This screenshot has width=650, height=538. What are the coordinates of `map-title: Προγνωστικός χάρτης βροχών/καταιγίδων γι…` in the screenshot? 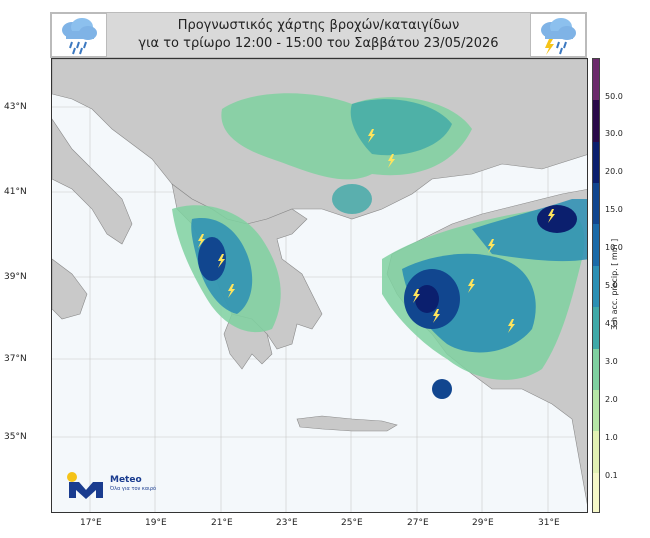 It's located at (318, 35).